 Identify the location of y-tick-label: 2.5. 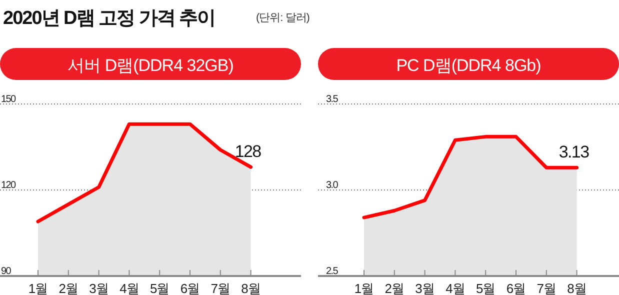
(332, 271).